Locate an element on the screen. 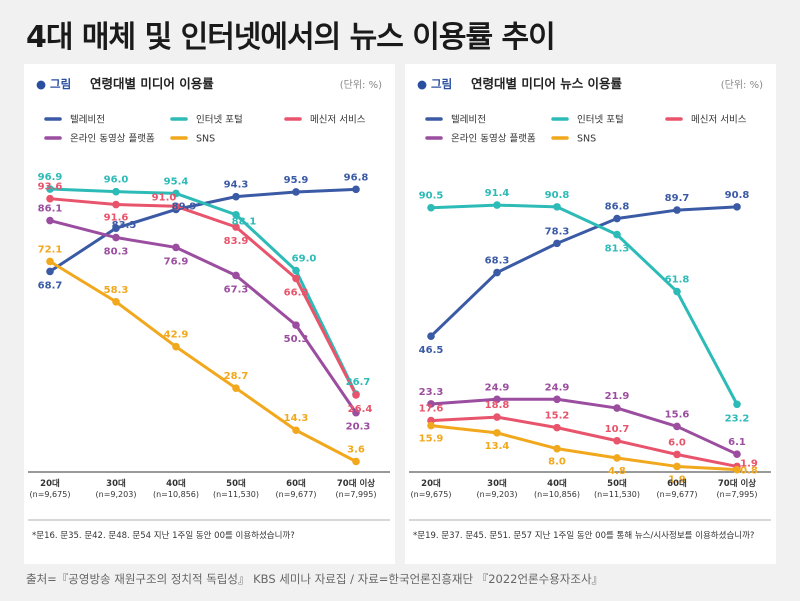  chart-title: 연령대별 미디어 뉴스 이용률 is located at coordinates (547, 83).